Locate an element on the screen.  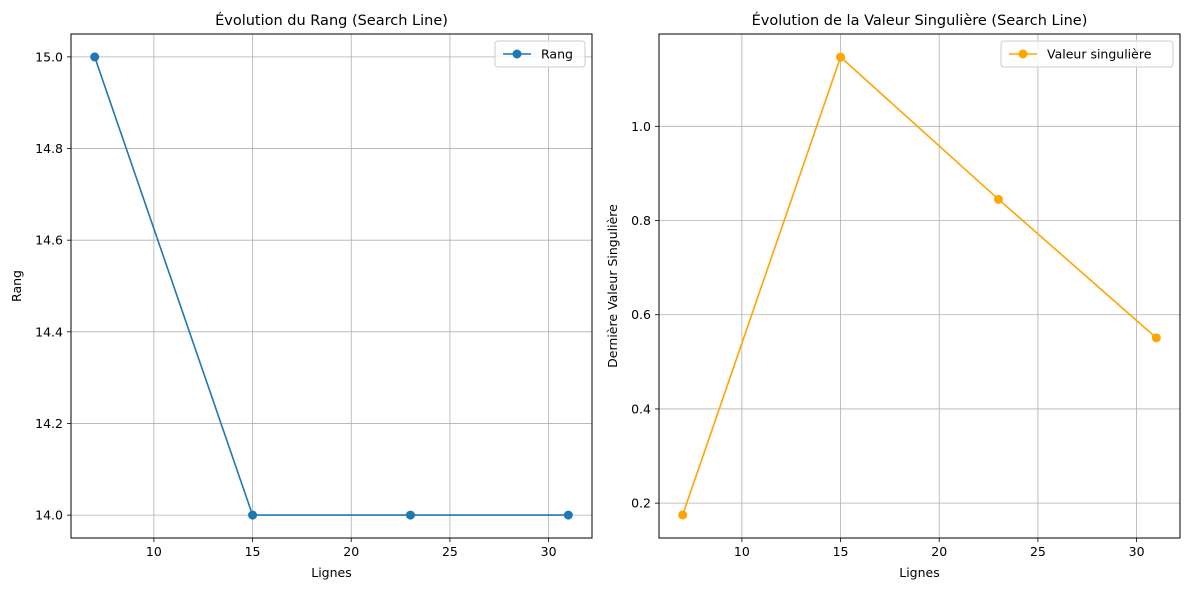
y-tick-label: 14.8 is located at coordinates (49, 148).